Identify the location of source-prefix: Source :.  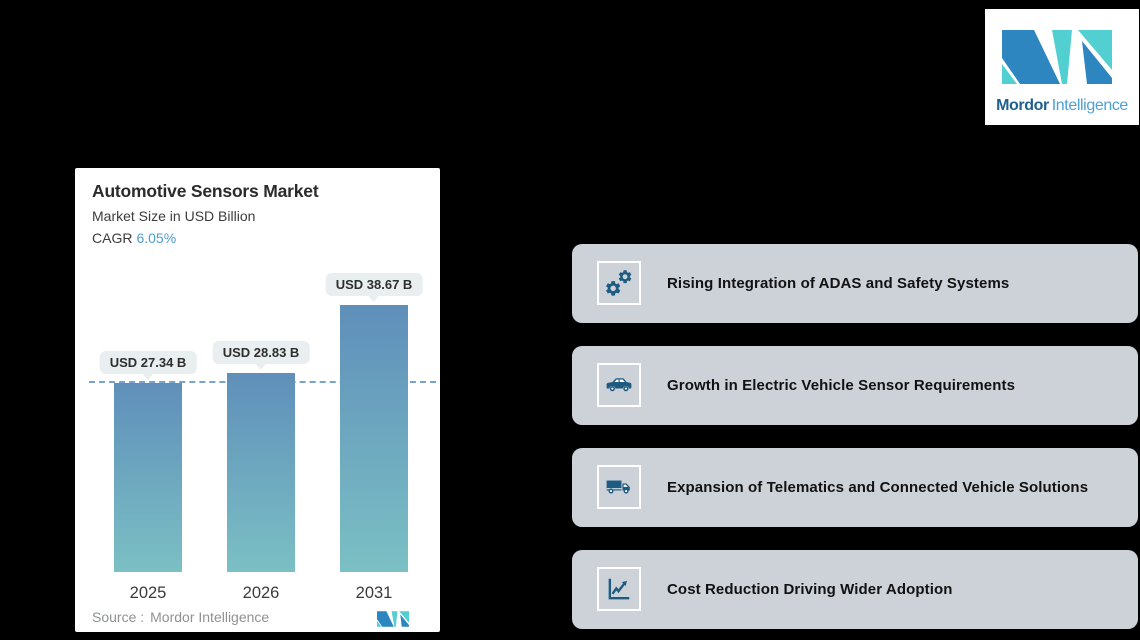
(118, 617).